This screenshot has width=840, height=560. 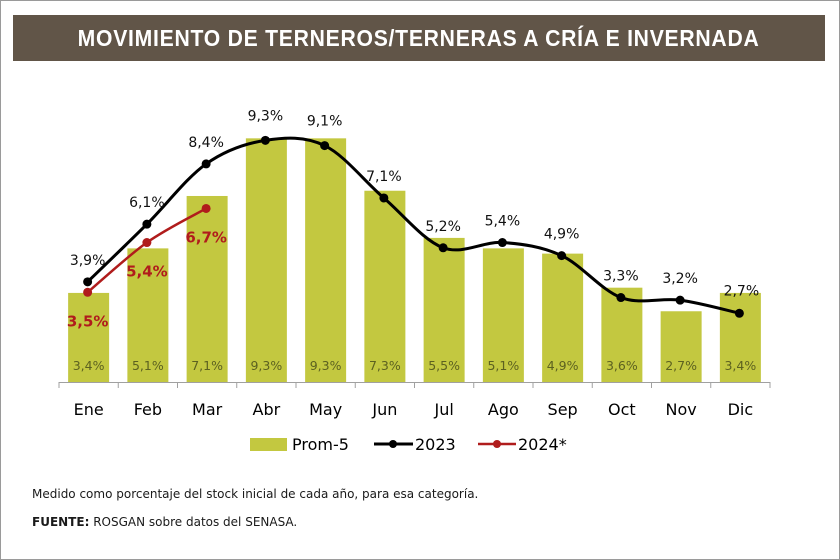 What do you see at coordinates (621, 277) in the screenshot?
I see `label-2023: 3,3%` at bounding box center [621, 277].